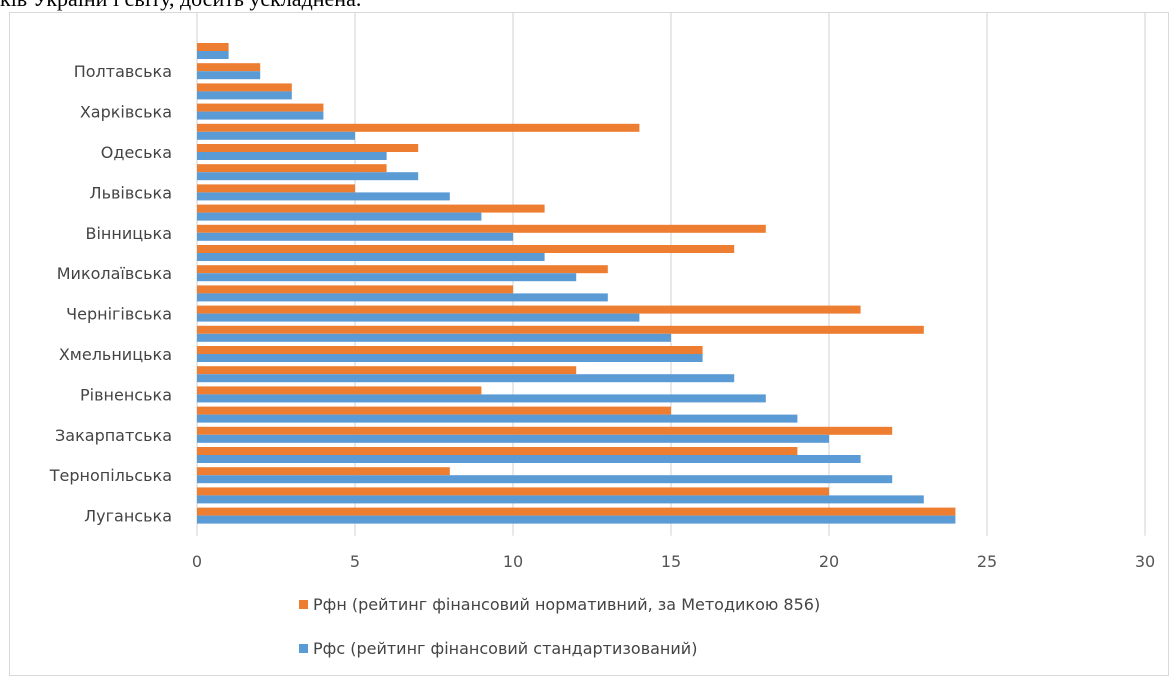 Image resolution: width=1173 pixels, height=679 pixels. What do you see at coordinates (136, 152) in the screenshot?
I see `category-label: Одеська` at bounding box center [136, 152].